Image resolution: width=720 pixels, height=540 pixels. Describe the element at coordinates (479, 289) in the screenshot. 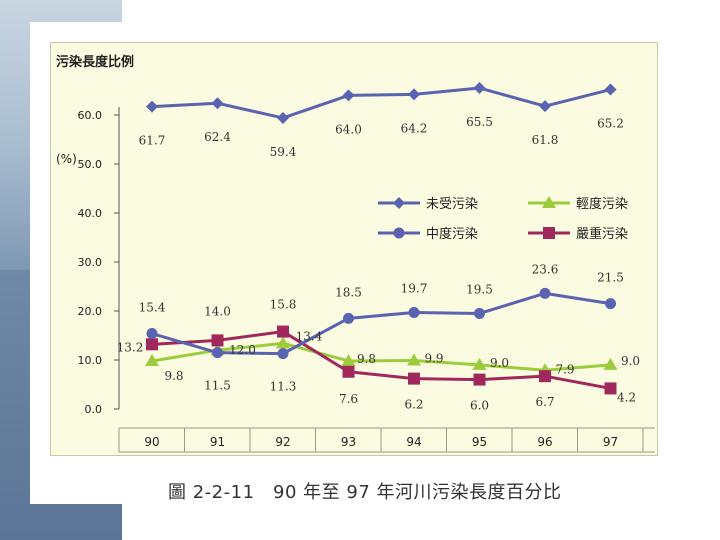

I see `data-label-moderate: 19.5` at that location.